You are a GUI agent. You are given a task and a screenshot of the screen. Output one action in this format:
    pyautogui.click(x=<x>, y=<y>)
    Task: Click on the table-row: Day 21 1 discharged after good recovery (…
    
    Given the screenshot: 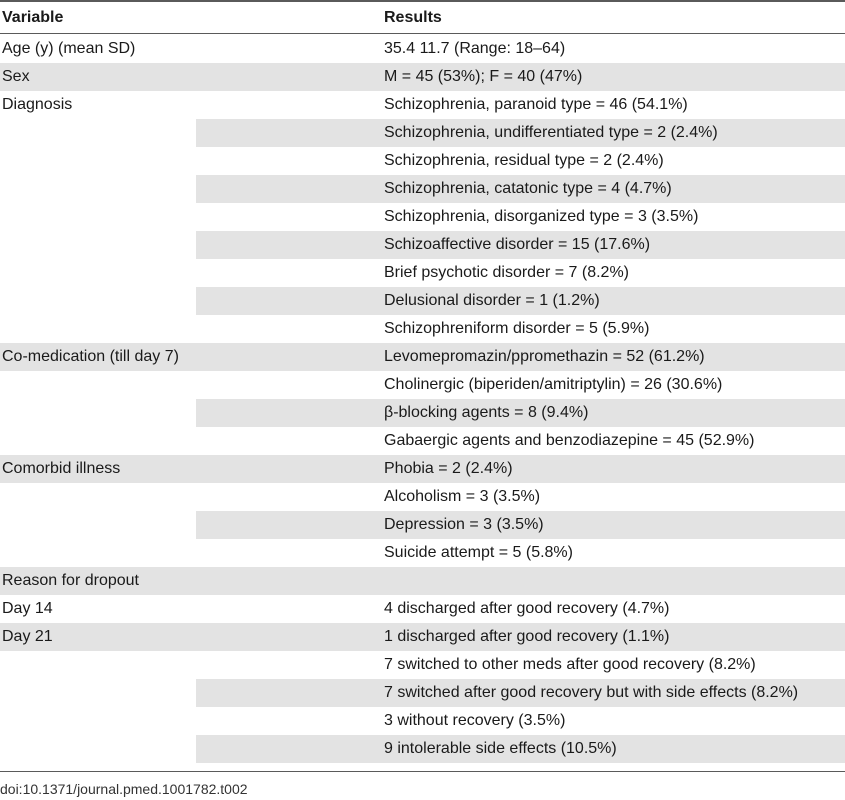 What is the action you would take?
    pyautogui.click(x=422, y=637)
    